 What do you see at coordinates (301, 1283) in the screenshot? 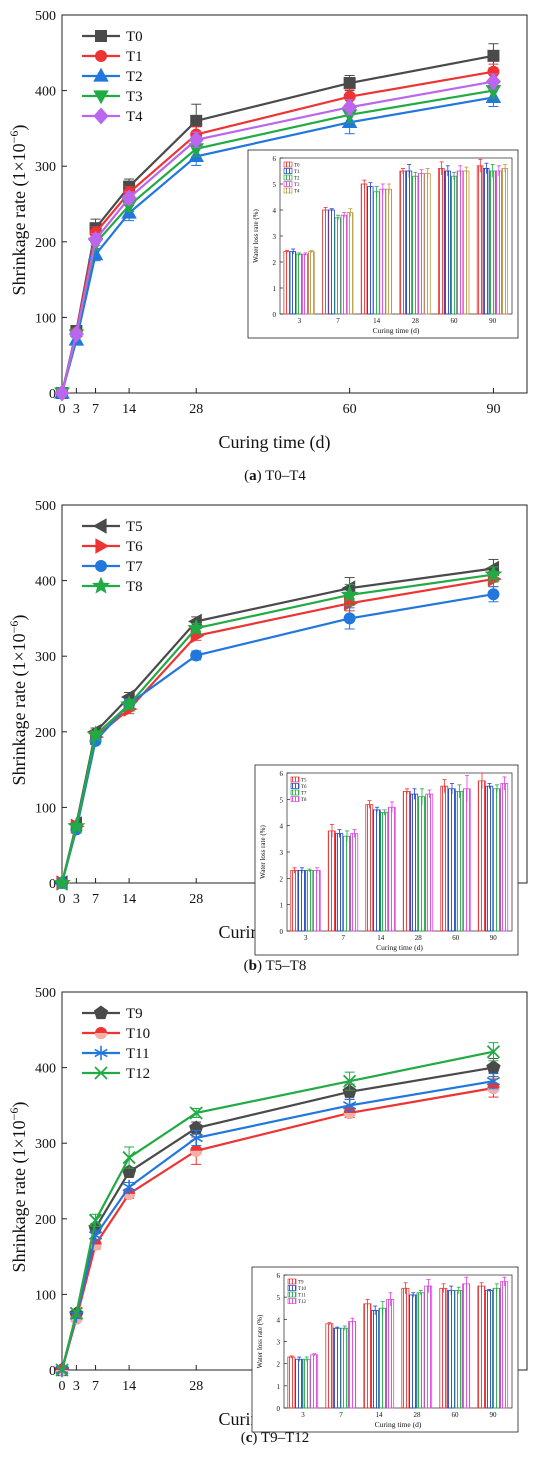
I see `inset-legend-label: T9` at bounding box center [301, 1283].